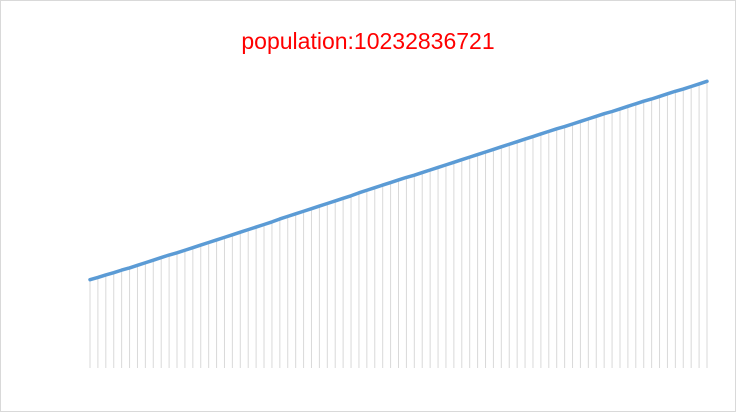  What do you see at coordinates (368, 41) in the screenshot?
I see `chart-title: population:10232836721` at bounding box center [368, 41].